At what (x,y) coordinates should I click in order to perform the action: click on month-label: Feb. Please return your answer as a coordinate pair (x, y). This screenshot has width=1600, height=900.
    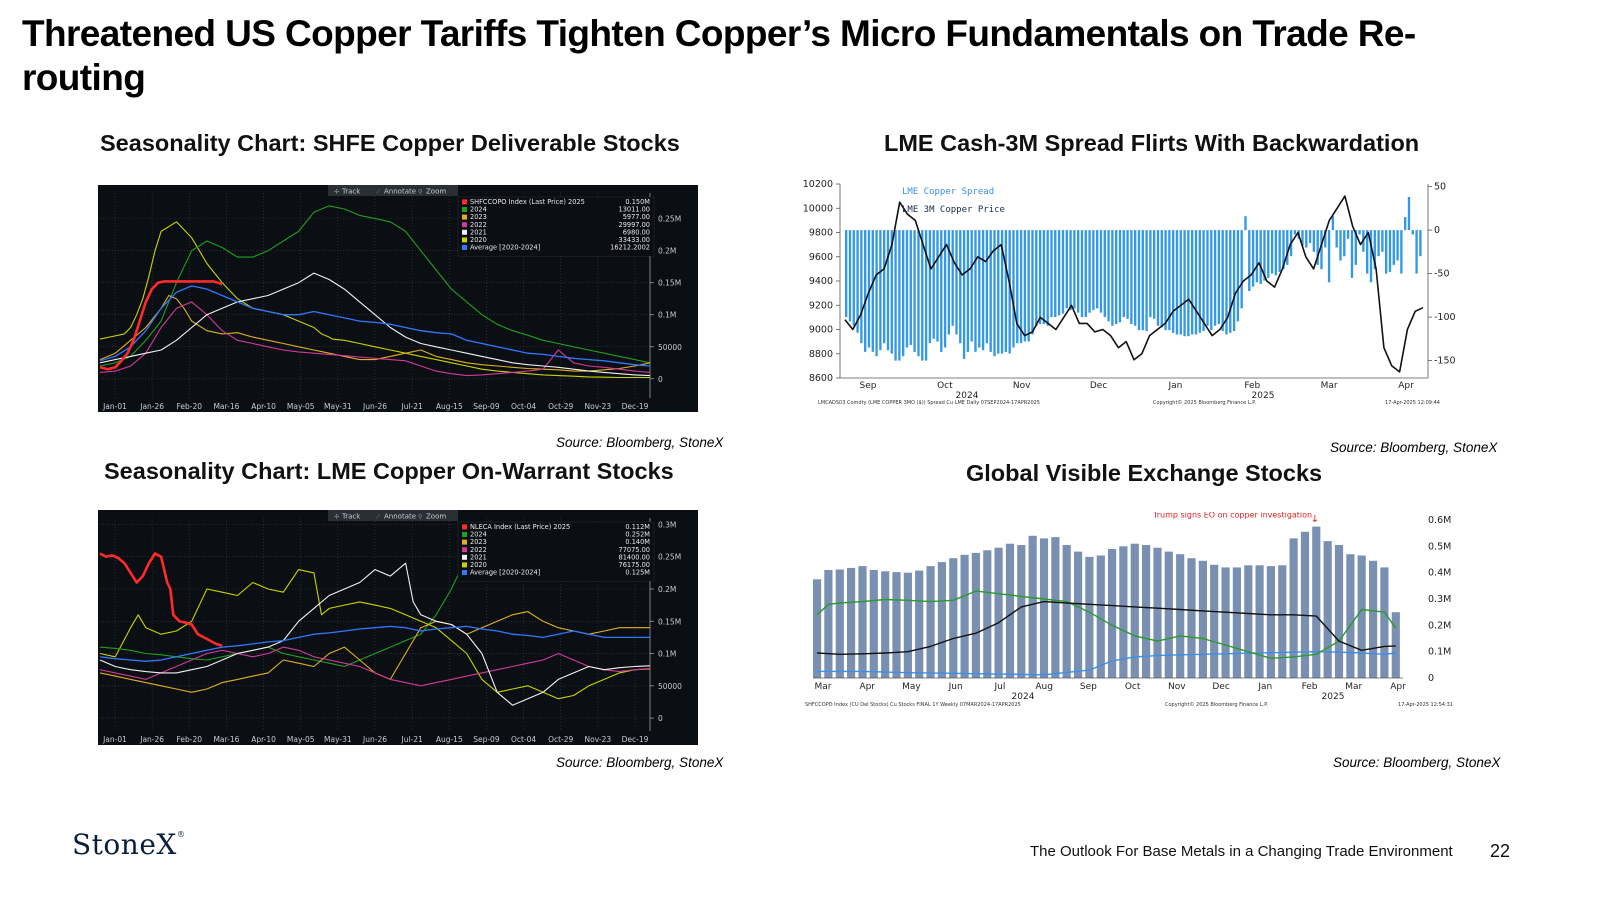
    Looking at the image, I should click on (1310, 687).